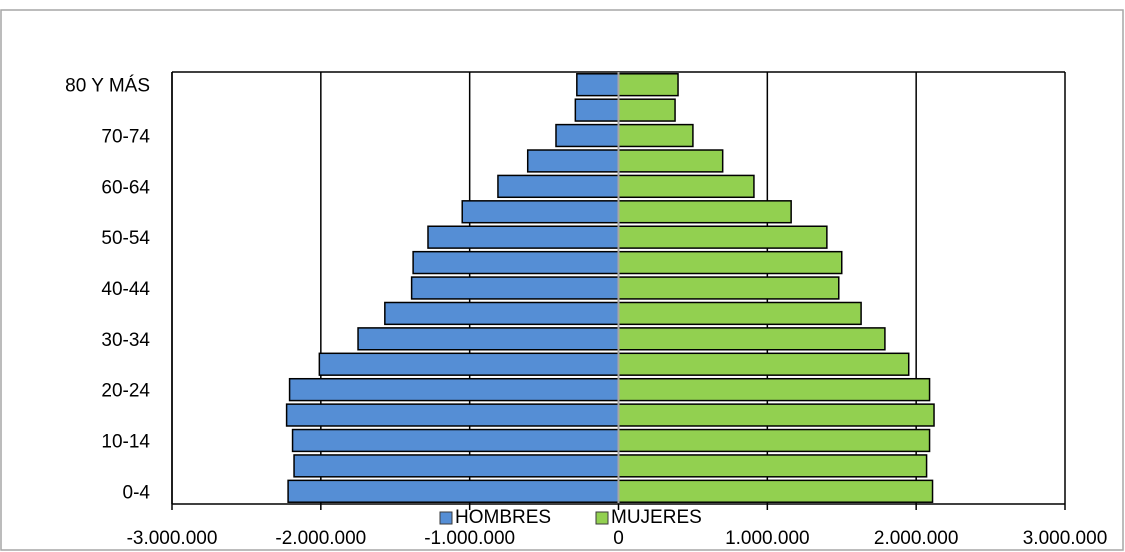 This screenshot has width=1125, height=552. I want to click on category-label: 40-44, so click(125, 289).